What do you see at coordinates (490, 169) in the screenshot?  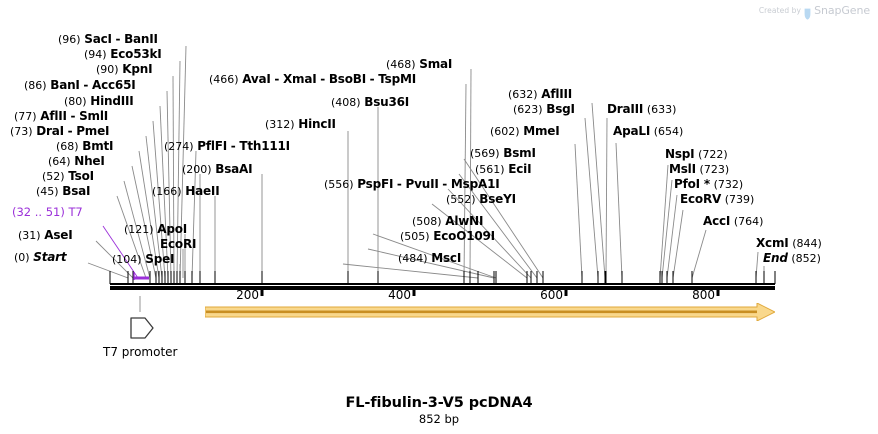 I see `site-position: (561)` at bounding box center [490, 169].